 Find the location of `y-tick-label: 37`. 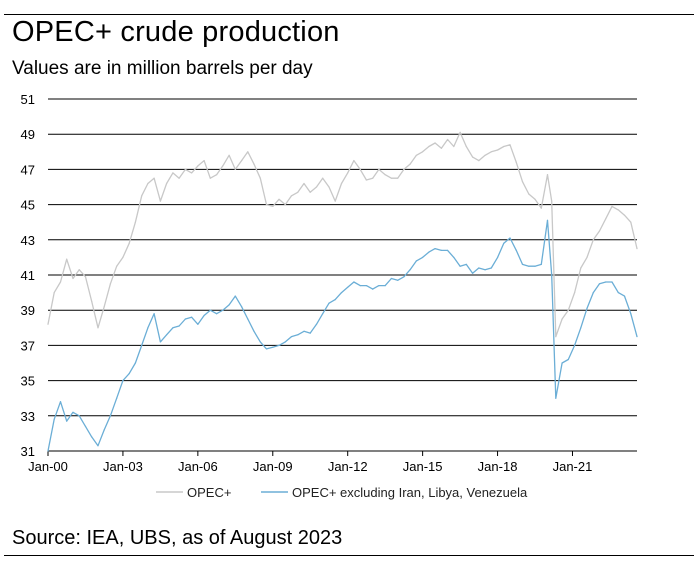

y-tick-label: 37 is located at coordinates (28, 345).